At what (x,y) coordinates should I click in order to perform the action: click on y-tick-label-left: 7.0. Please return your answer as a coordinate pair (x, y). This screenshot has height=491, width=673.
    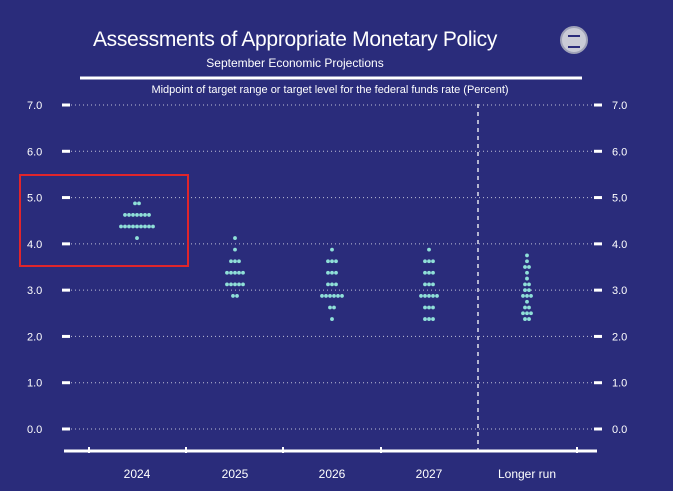
    Looking at the image, I should click on (34, 106).